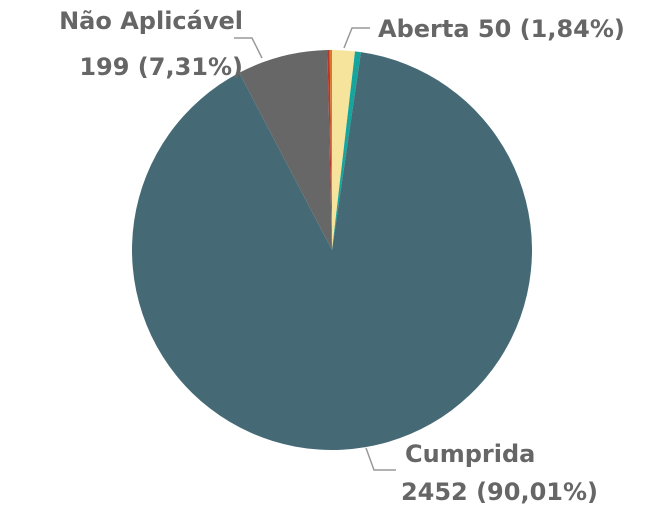 The image size is (652, 508). Describe the element at coordinates (424, 29) in the screenshot. I see `category-label: Aberta` at that location.